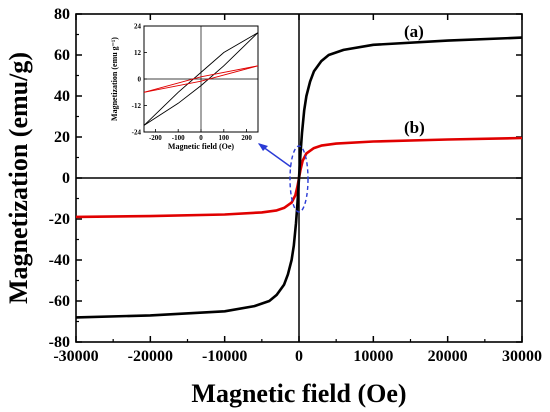 The image size is (550, 412). I want to click on x-tick-label: 0, so click(299, 356).